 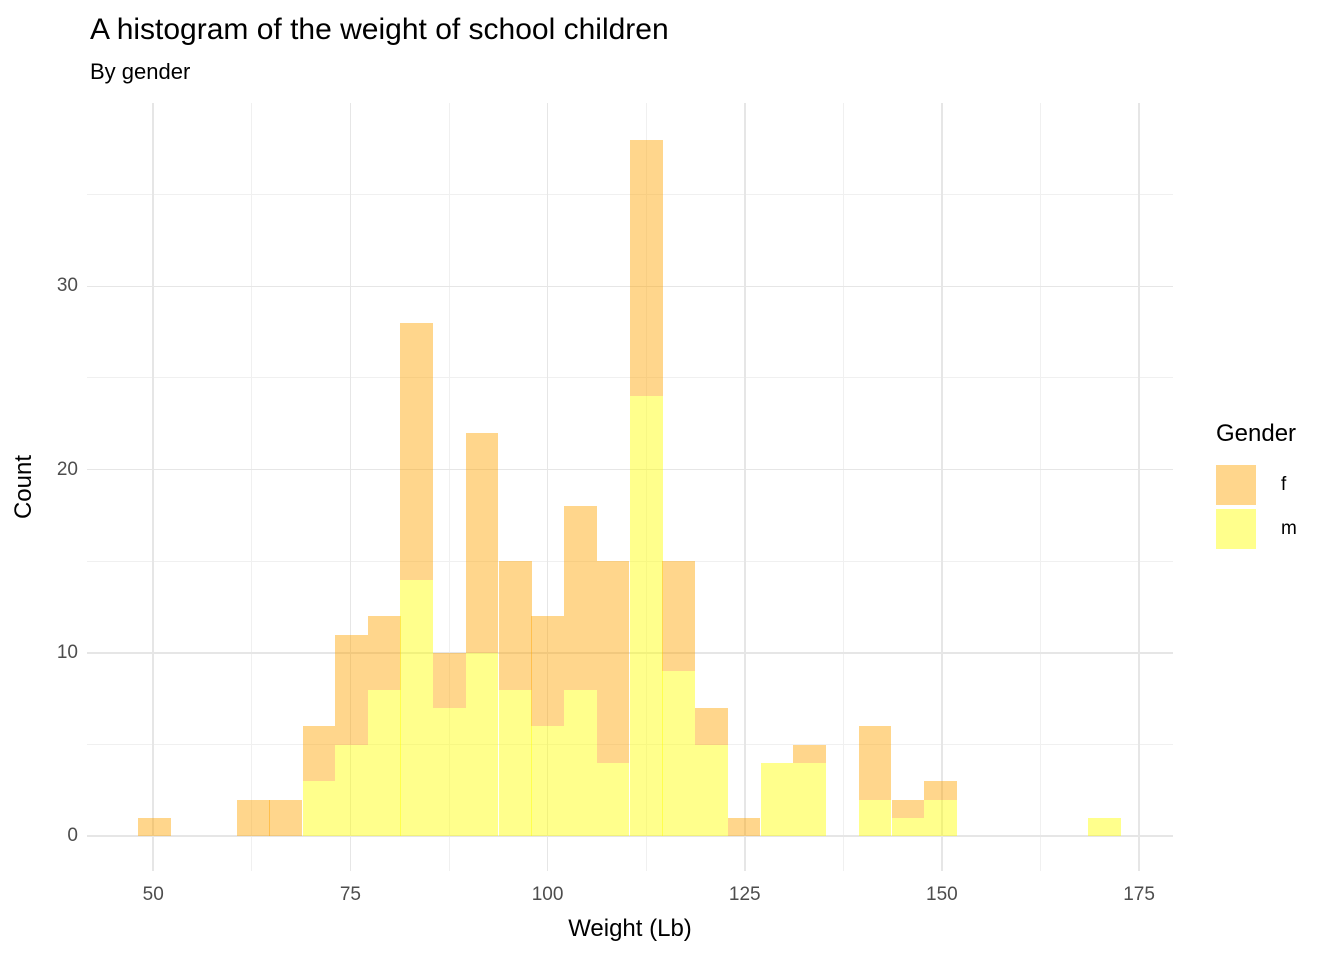 I want to click on x-tick-75: 75, so click(x=350, y=894).